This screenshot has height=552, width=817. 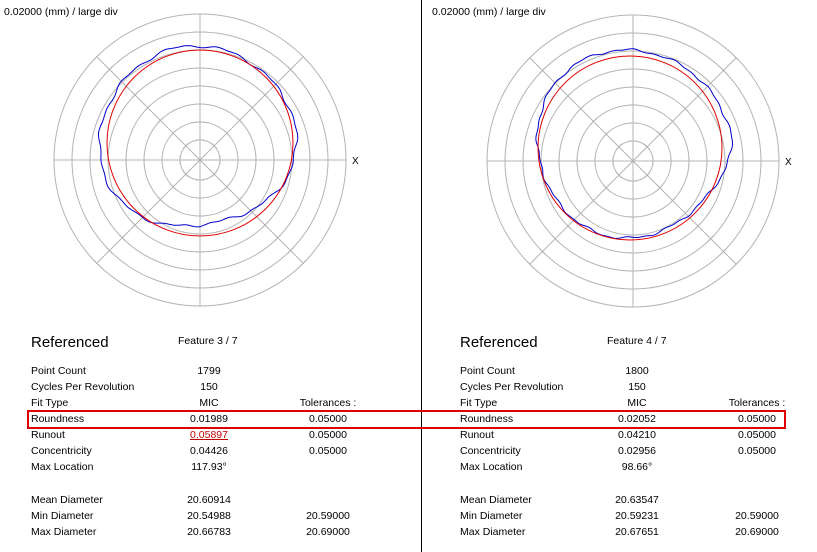 I want to click on max-location-value: 117.93°, so click(x=209, y=467).